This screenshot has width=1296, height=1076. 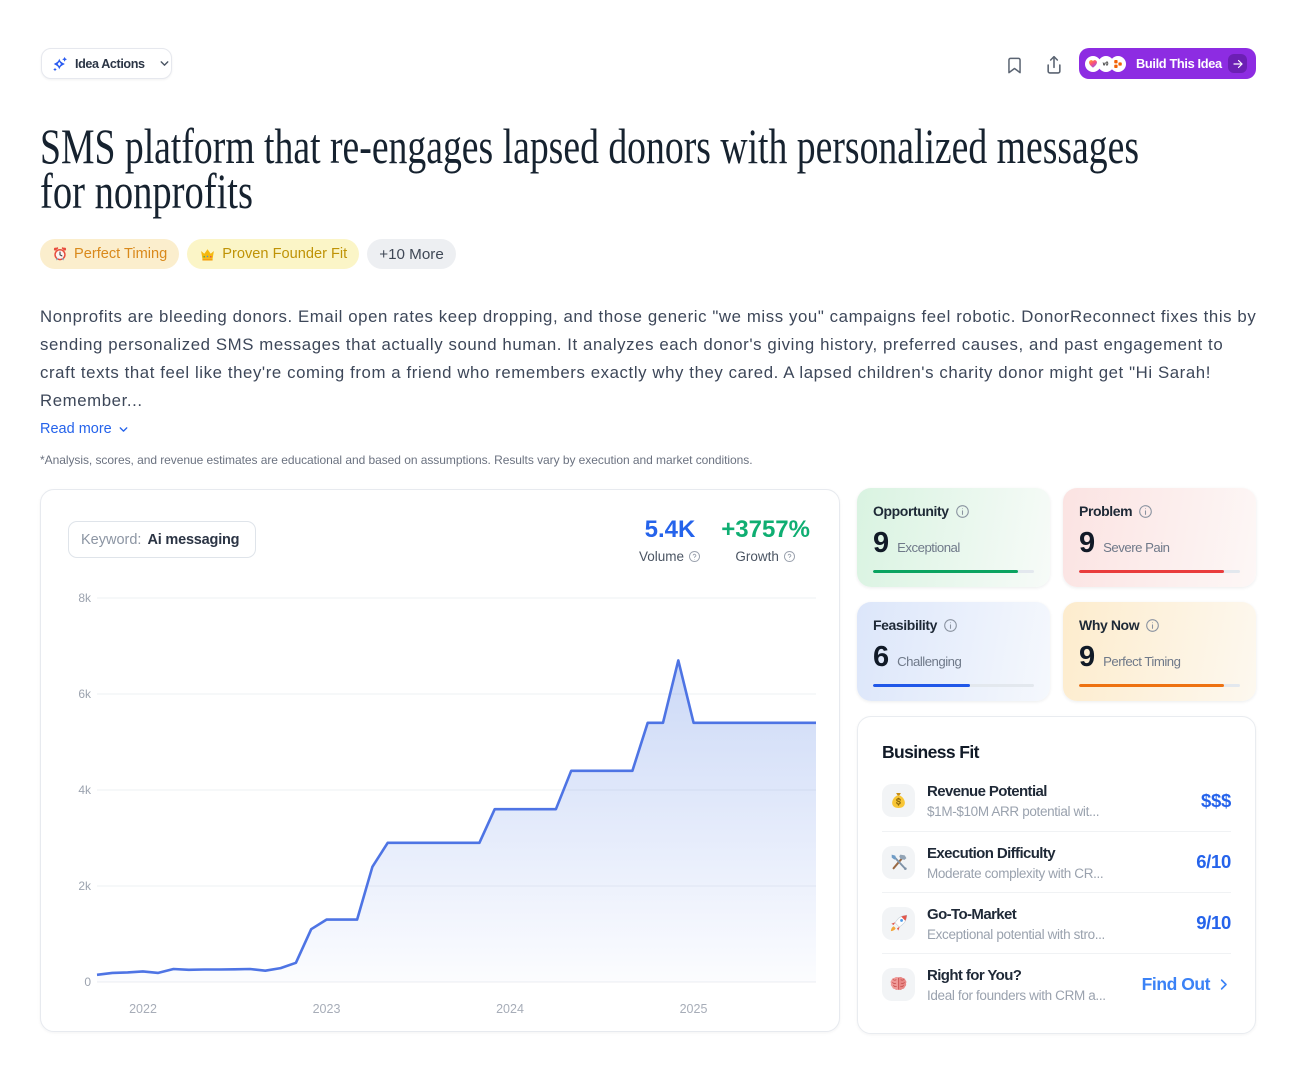 I want to click on svg-text: 4k, so click(x=85, y=790).